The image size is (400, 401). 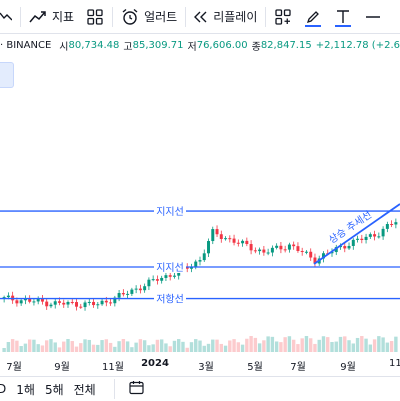 I want to click on brush-tool-button, so click(x=313, y=16).